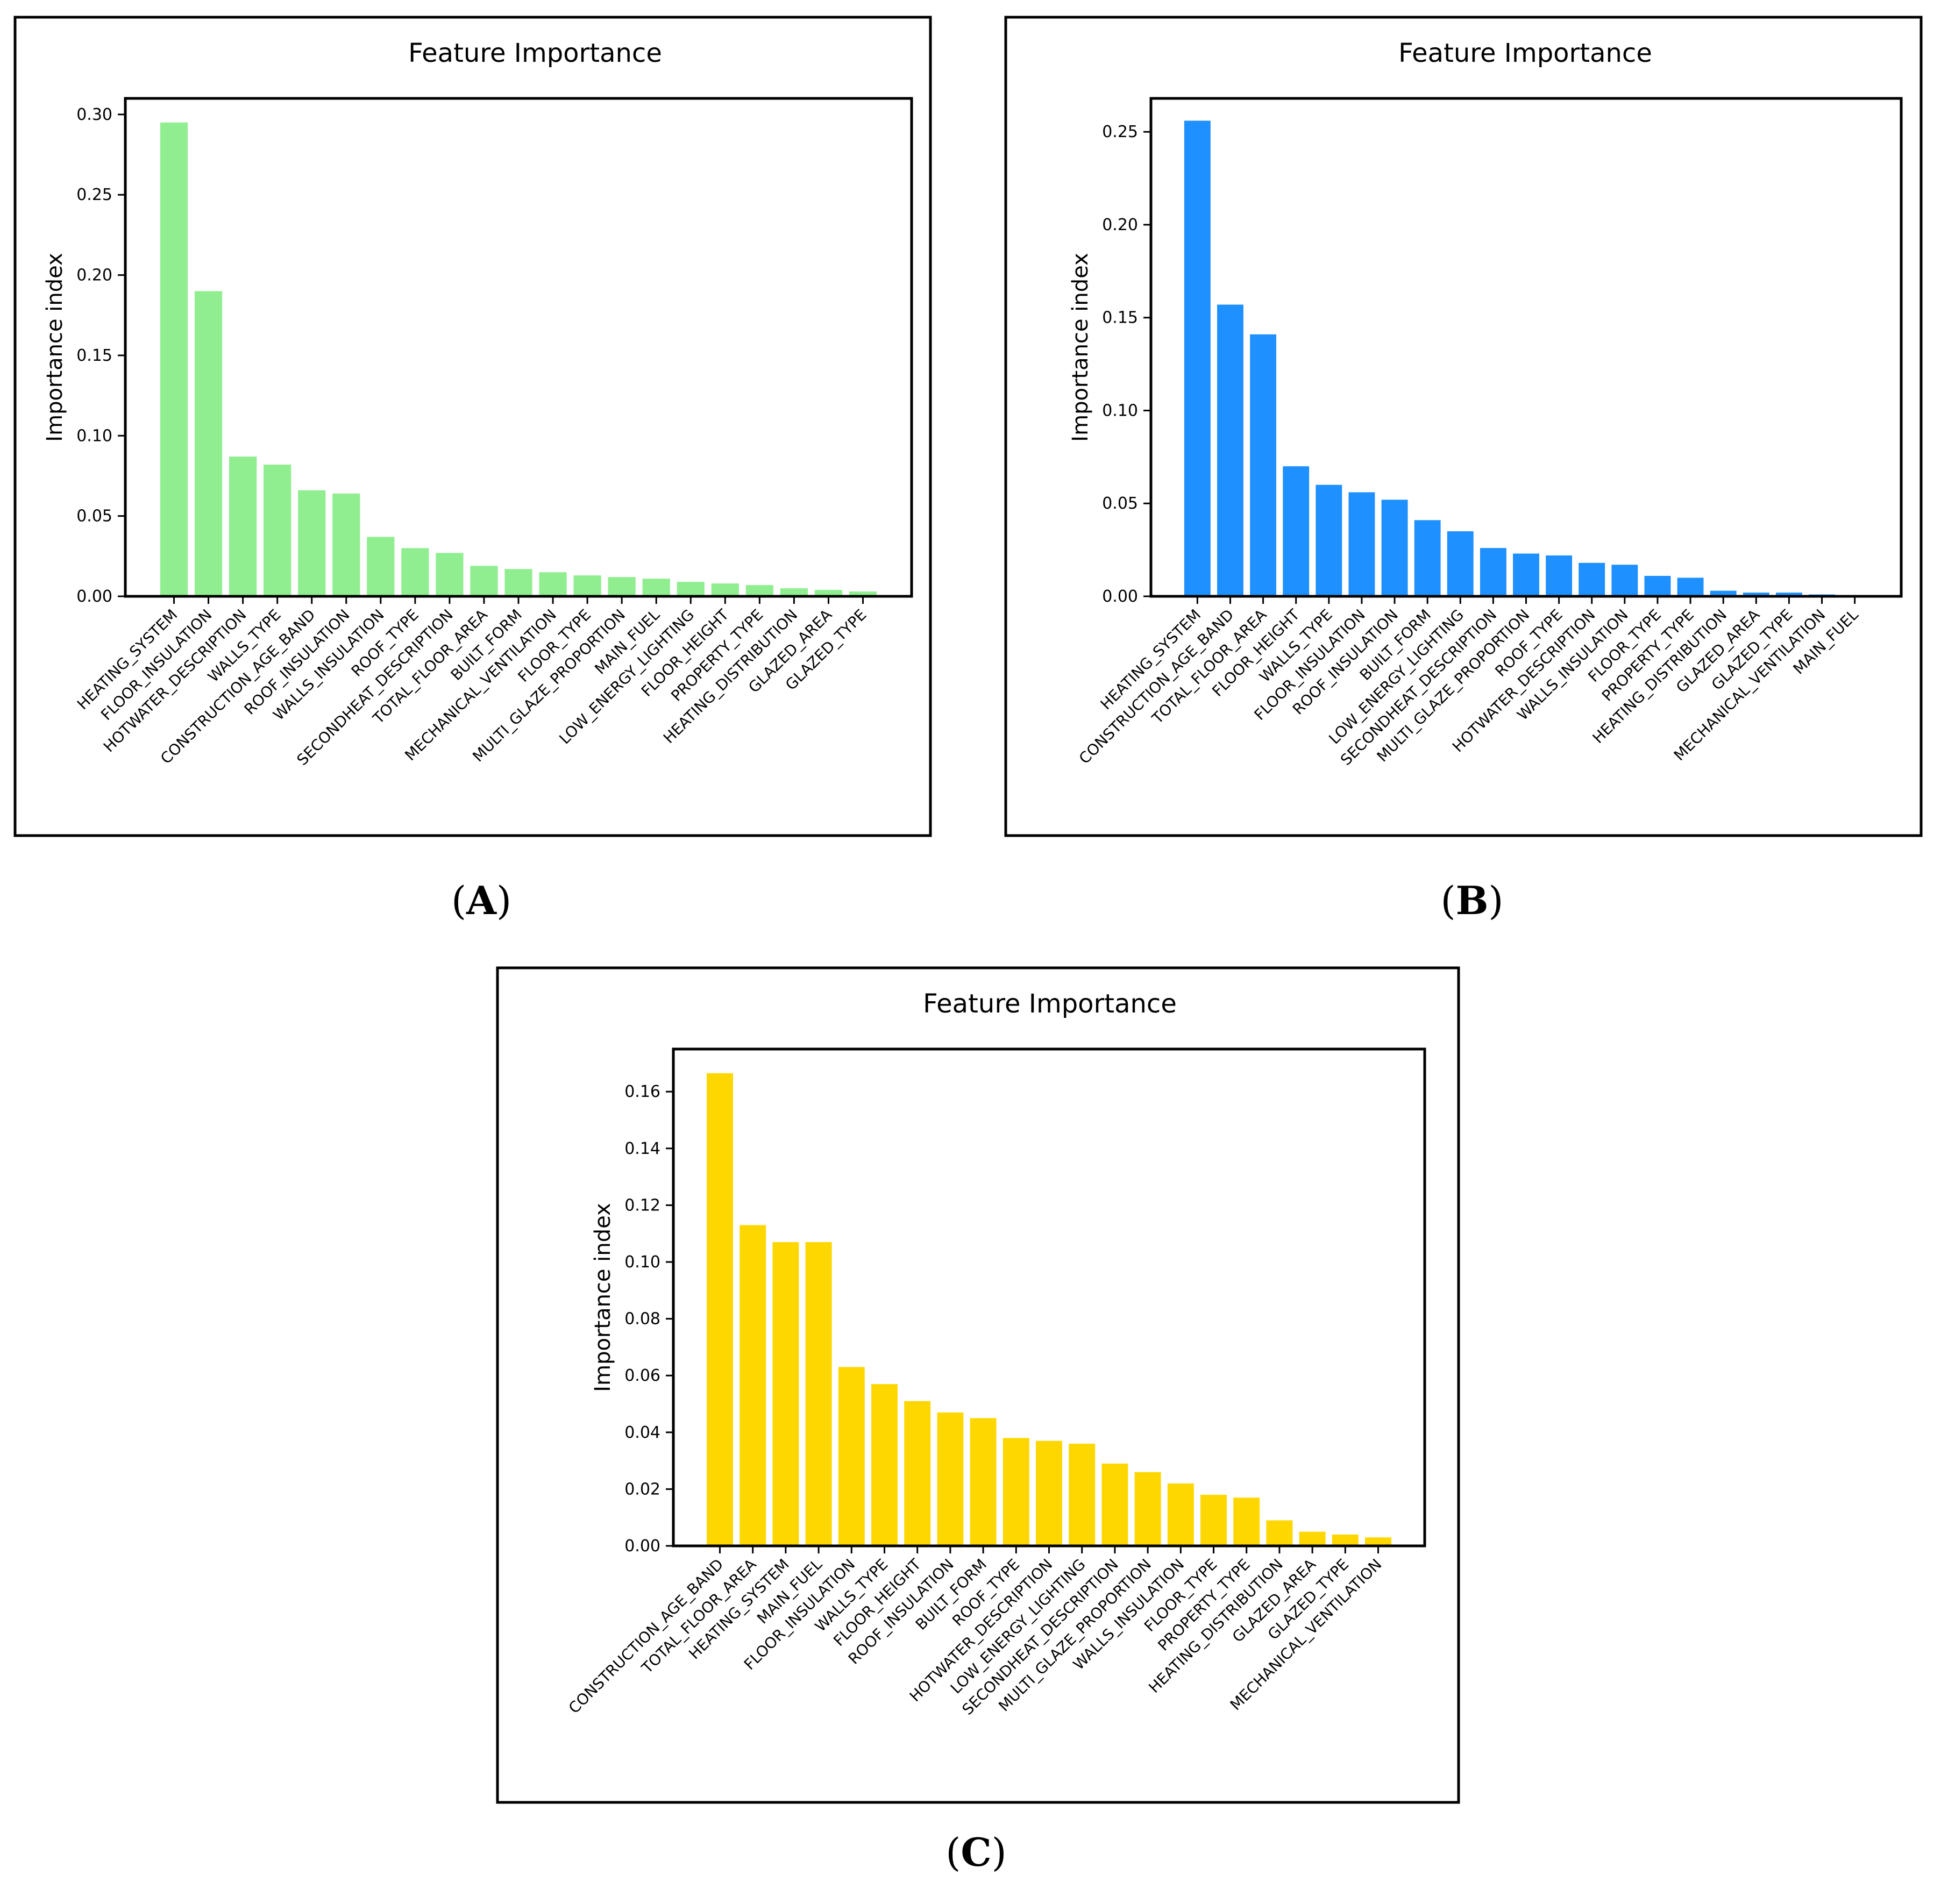  Describe the element at coordinates (642, 1319) in the screenshot. I see `y-tick-label: 0.08` at that location.